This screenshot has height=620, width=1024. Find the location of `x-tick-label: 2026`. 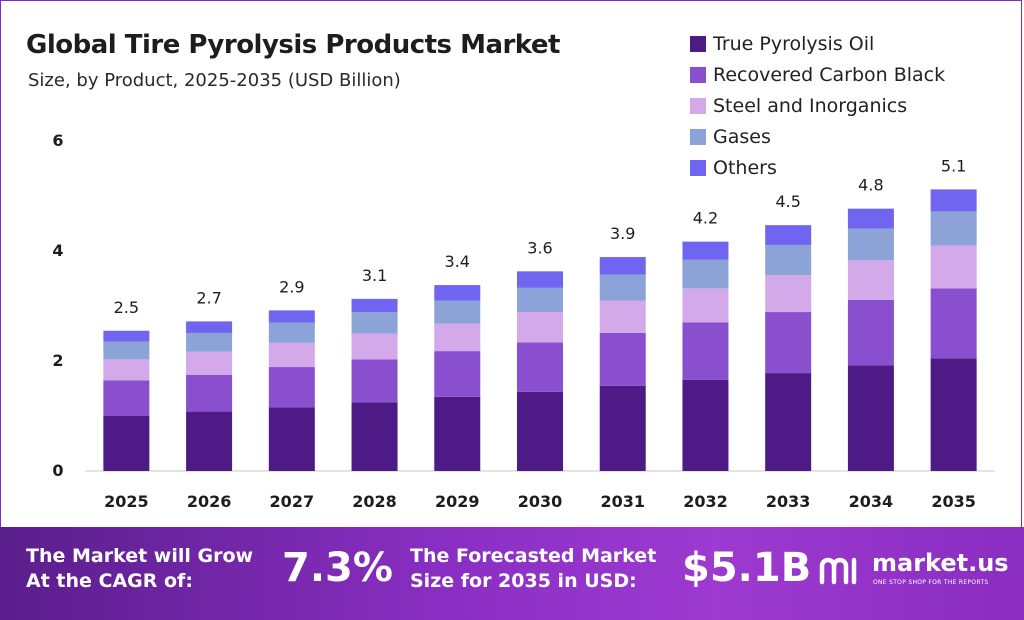

x-tick-label: 2026 is located at coordinates (209, 501).